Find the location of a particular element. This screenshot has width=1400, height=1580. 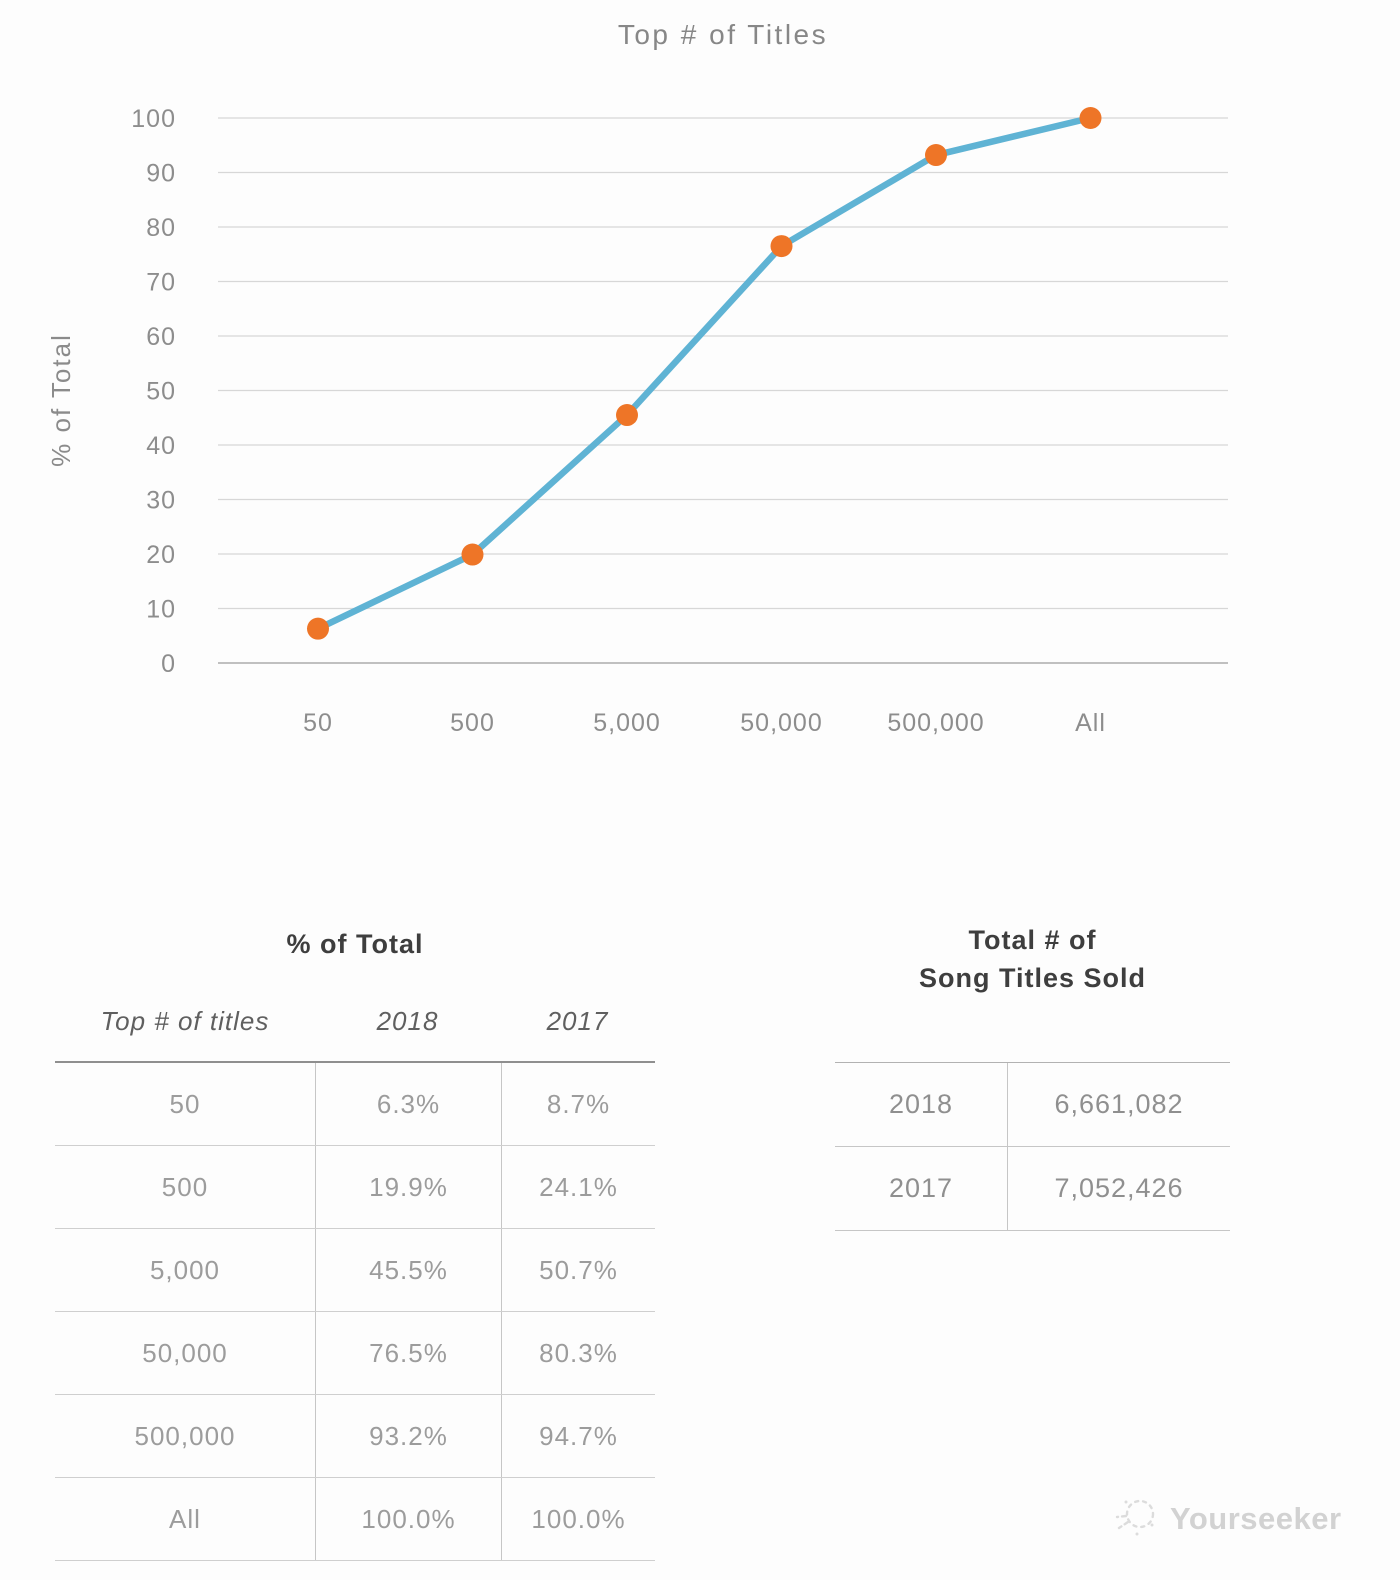

table-row: 5,000 45.5% 50.7% is located at coordinates (355, 1270).